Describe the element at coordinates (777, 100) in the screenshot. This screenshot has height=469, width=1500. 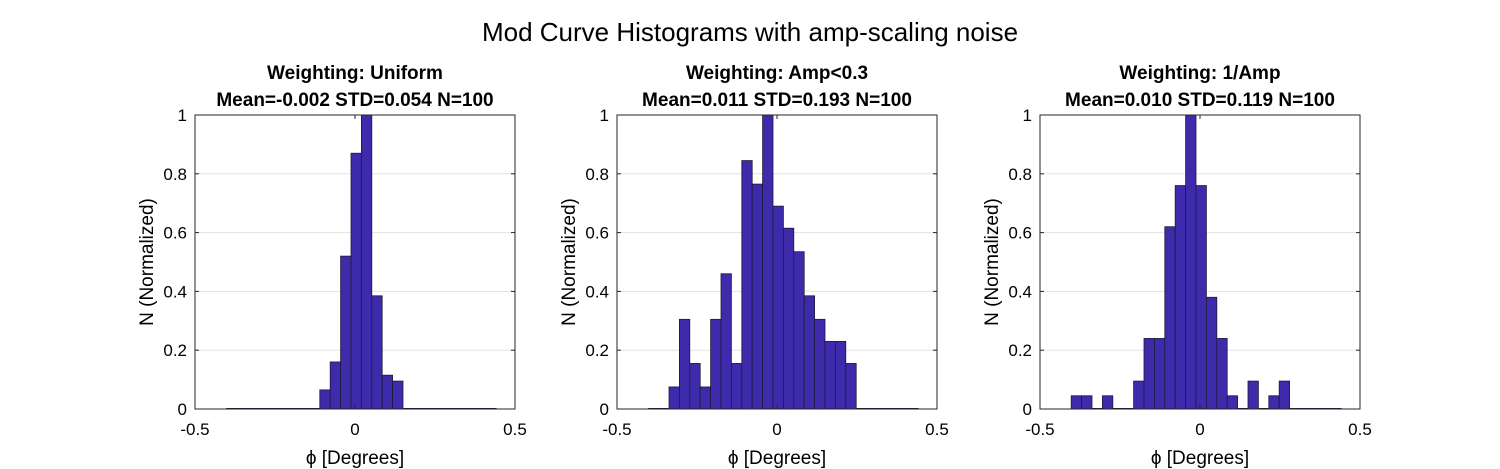
I see `panel-subtitle: Mean=0.011 STD=0.193 N=100` at that location.